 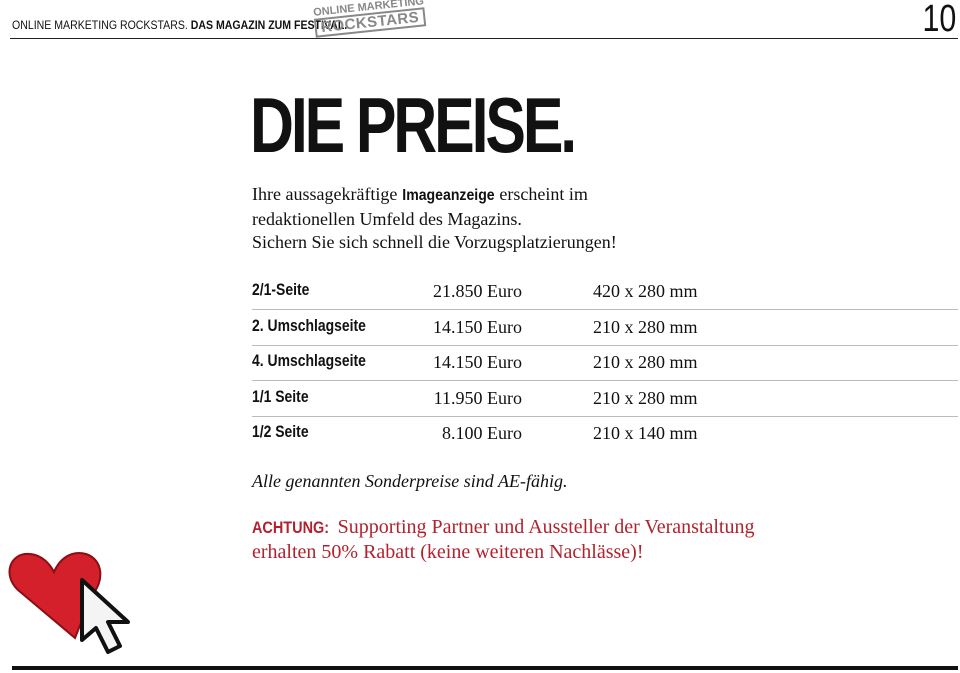 What do you see at coordinates (477, 397) in the screenshot?
I see `price: 11.950 Euro` at bounding box center [477, 397].